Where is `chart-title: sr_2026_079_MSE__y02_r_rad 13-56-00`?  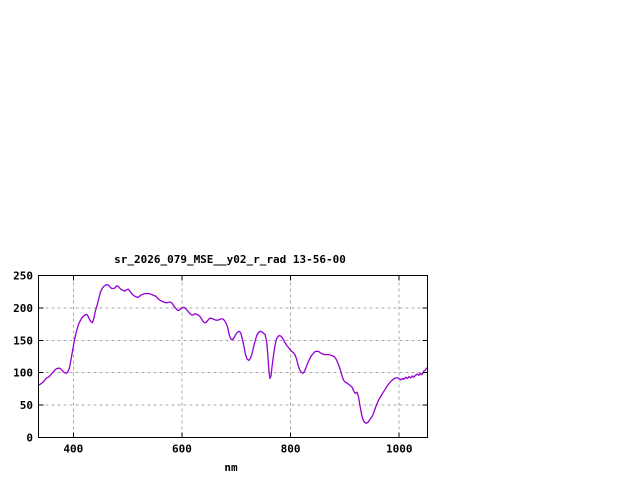 chart-title: sr_2026_079_MSE__y02_r_rad 13-56-00 is located at coordinates (230, 259).